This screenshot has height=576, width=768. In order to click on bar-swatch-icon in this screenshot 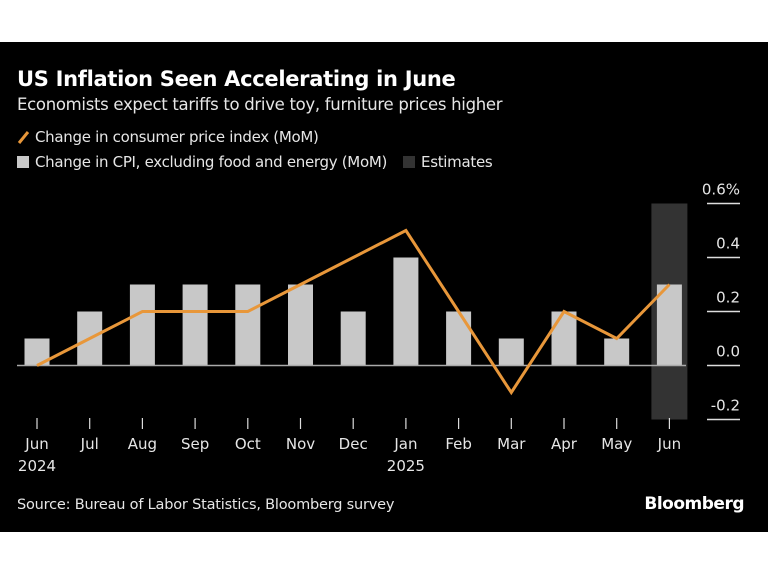, I will do `click(23, 162)`.